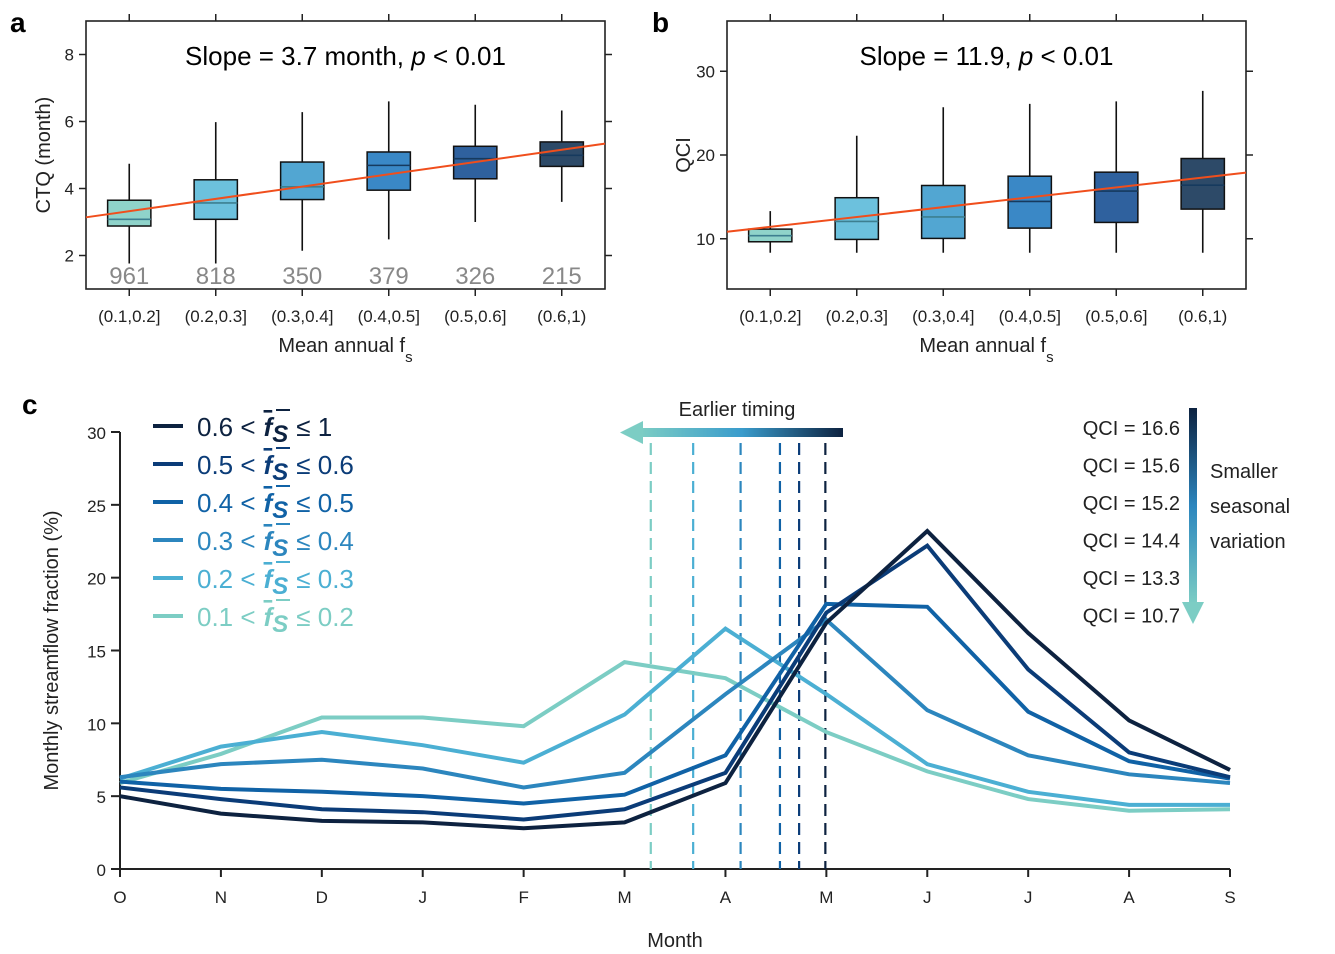 The width and height of the screenshot is (1335, 954). I want to click on x-tick-label: F, so click(523, 897).